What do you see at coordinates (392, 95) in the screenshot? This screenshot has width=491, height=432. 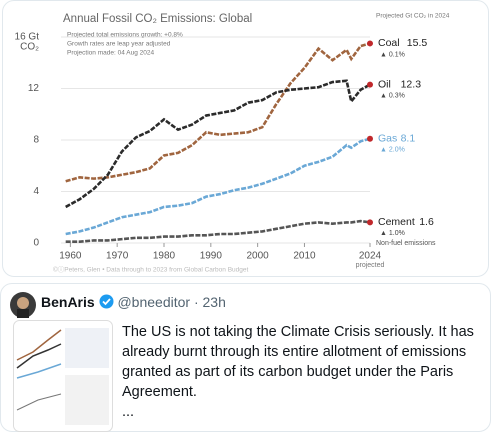 I see `series-growth: ▲ 0.3%` at bounding box center [392, 95].